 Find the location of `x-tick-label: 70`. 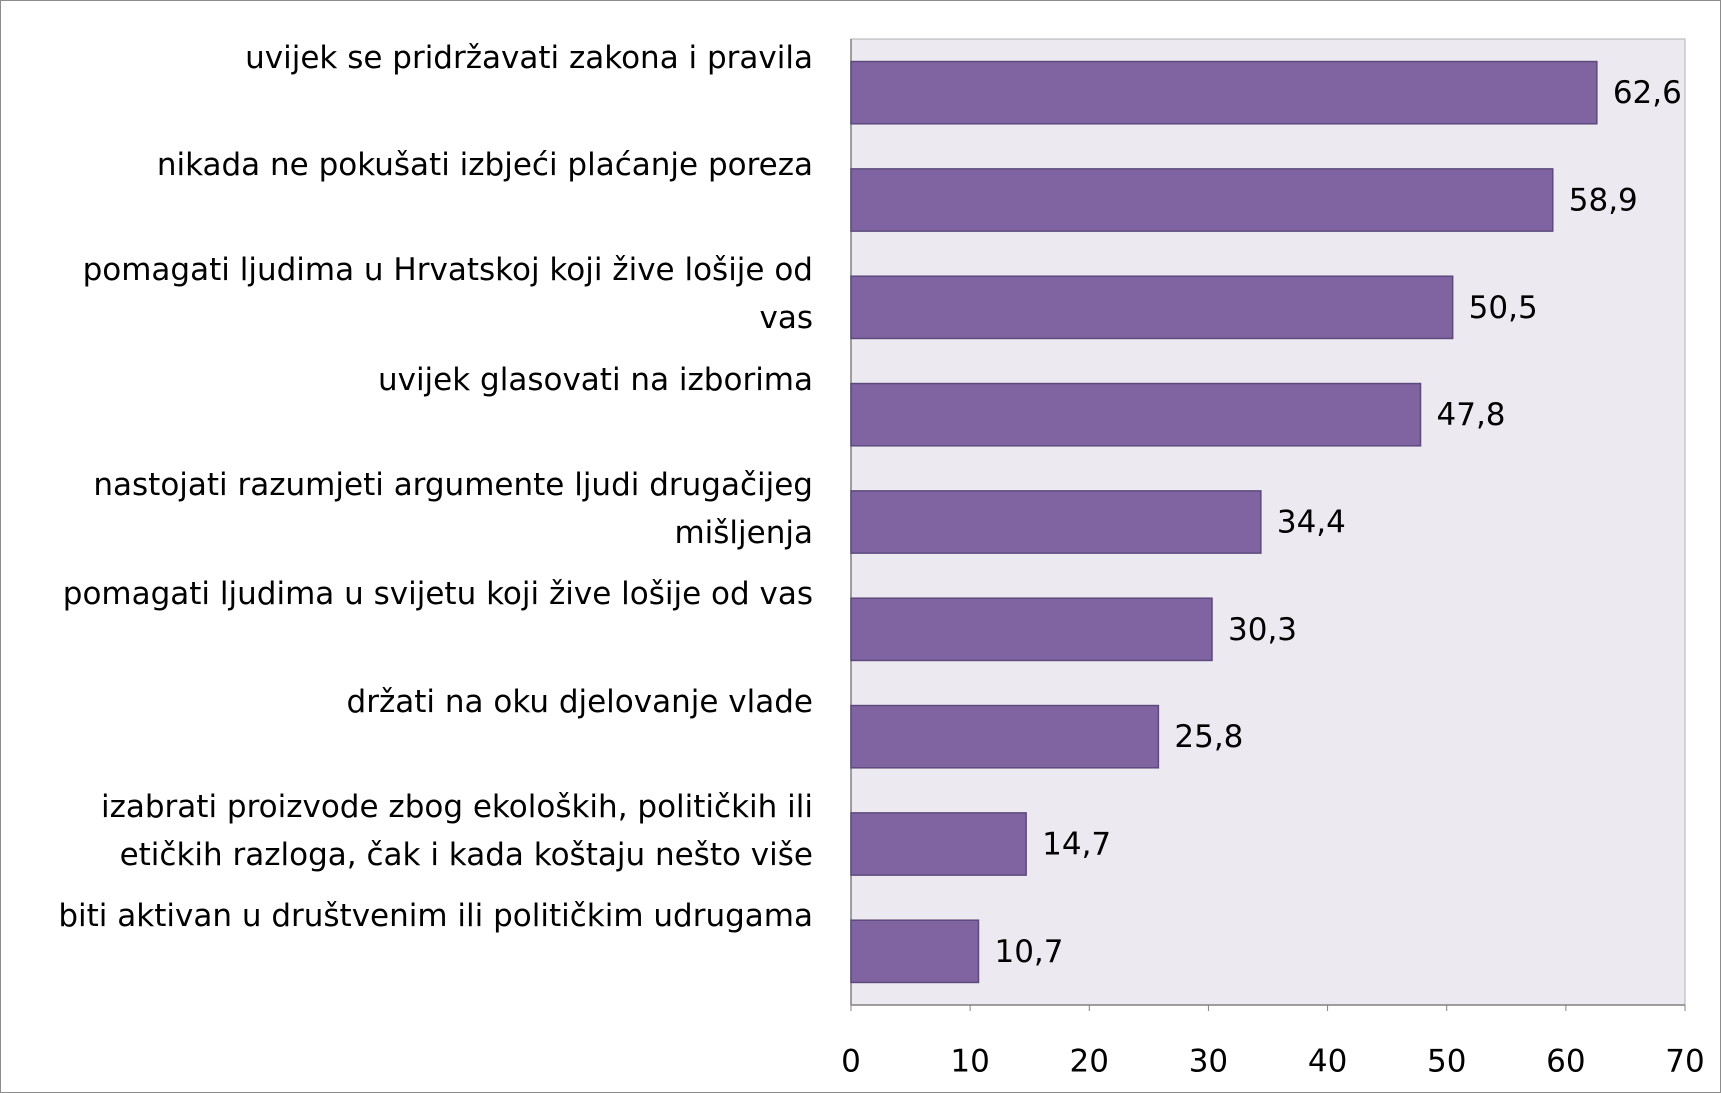

x-tick-label: 70 is located at coordinates (1684, 1062).